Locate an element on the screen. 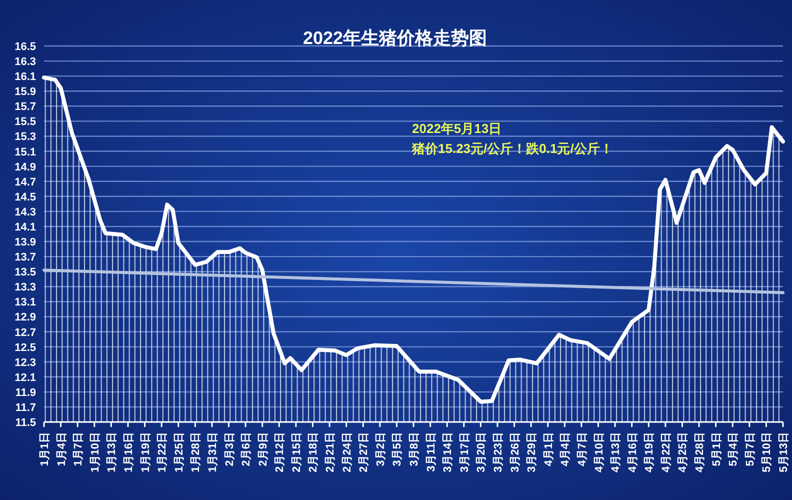  y-tick-label: 14.9 is located at coordinates (25, 167).